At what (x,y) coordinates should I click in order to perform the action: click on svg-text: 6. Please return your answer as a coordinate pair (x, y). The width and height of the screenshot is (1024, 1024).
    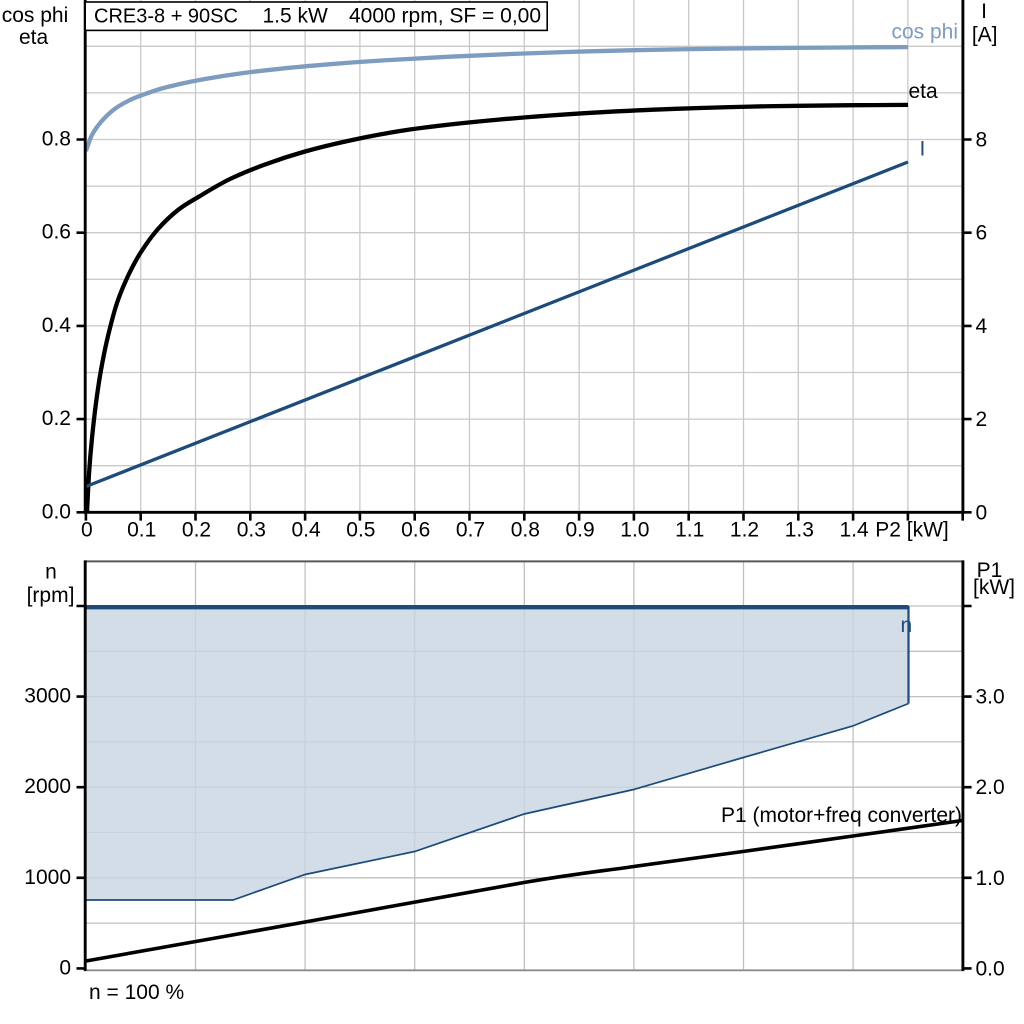
    Looking at the image, I should click on (982, 233).